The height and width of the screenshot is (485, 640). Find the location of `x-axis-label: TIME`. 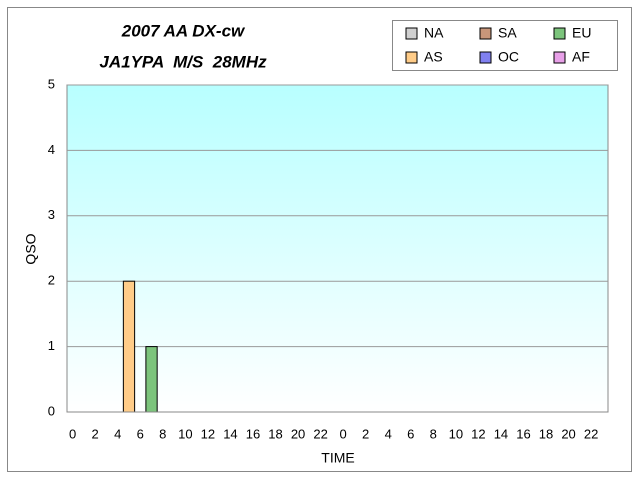

x-axis-label: TIME is located at coordinates (337, 458).